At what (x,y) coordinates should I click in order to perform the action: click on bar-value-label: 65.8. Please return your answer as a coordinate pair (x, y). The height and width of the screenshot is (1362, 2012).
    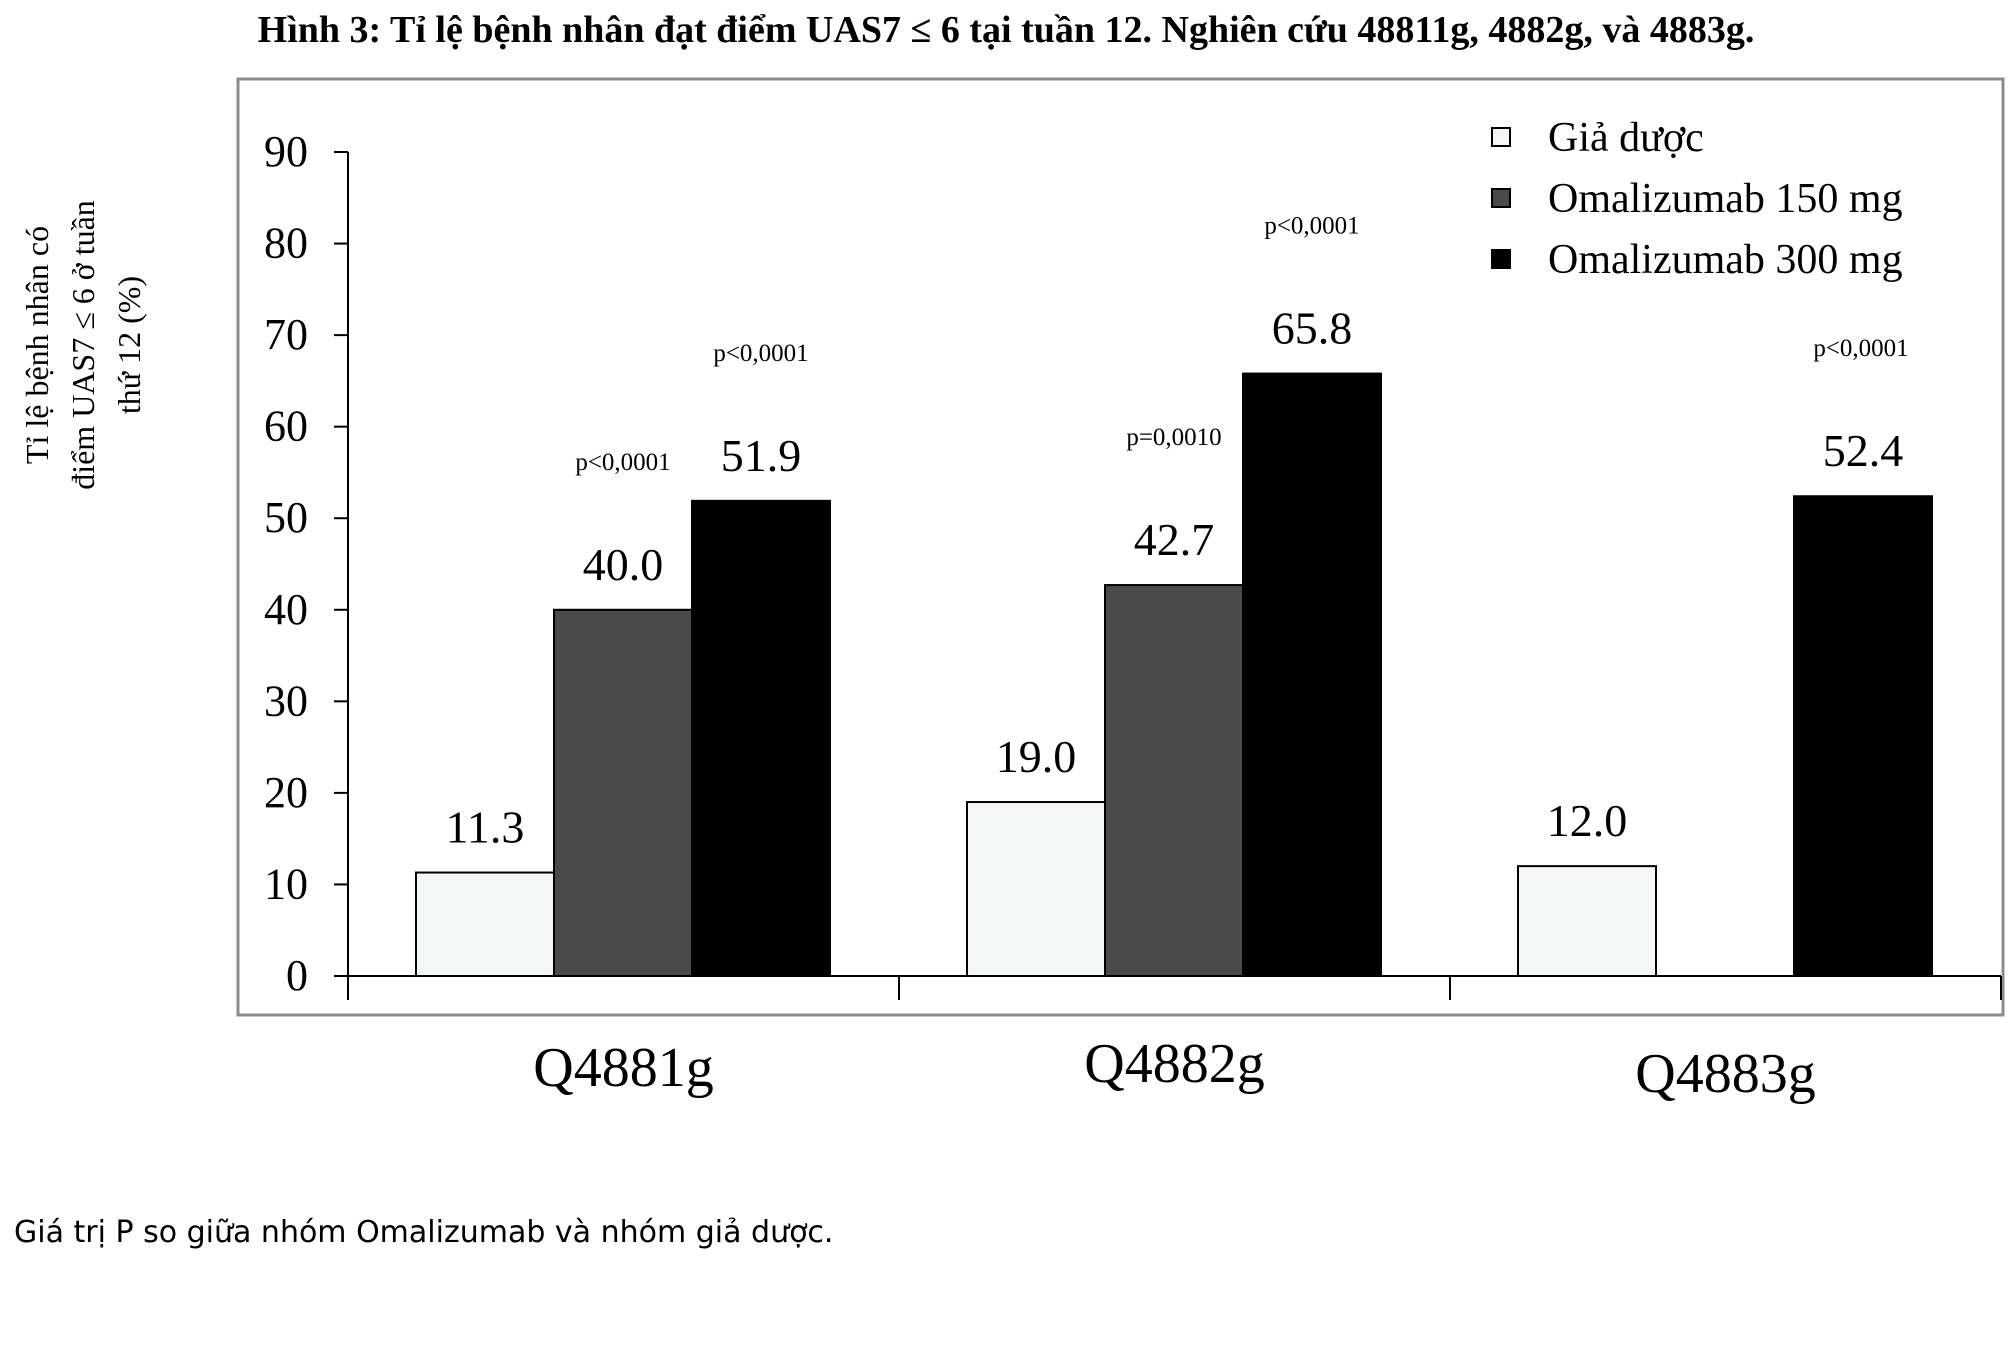
    Looking at the image, I should click on (1312, 328).